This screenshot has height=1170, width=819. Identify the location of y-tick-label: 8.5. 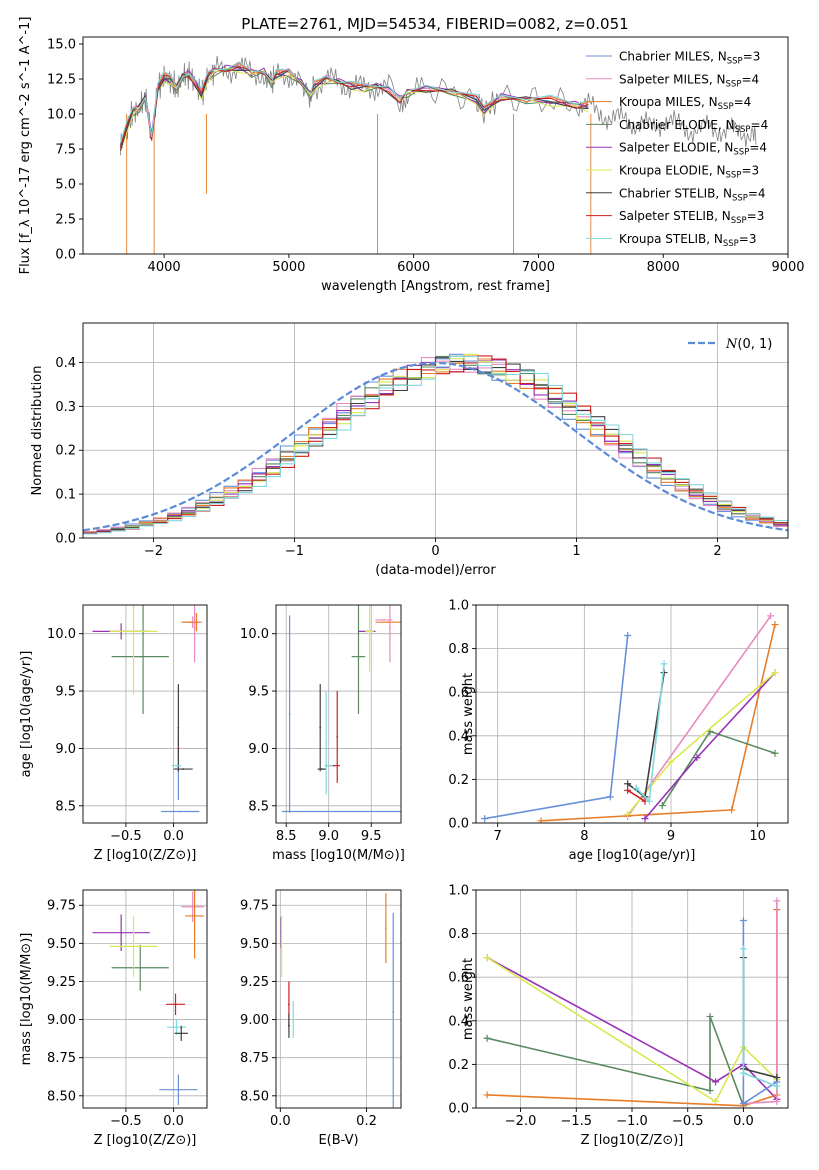
(65, 806).